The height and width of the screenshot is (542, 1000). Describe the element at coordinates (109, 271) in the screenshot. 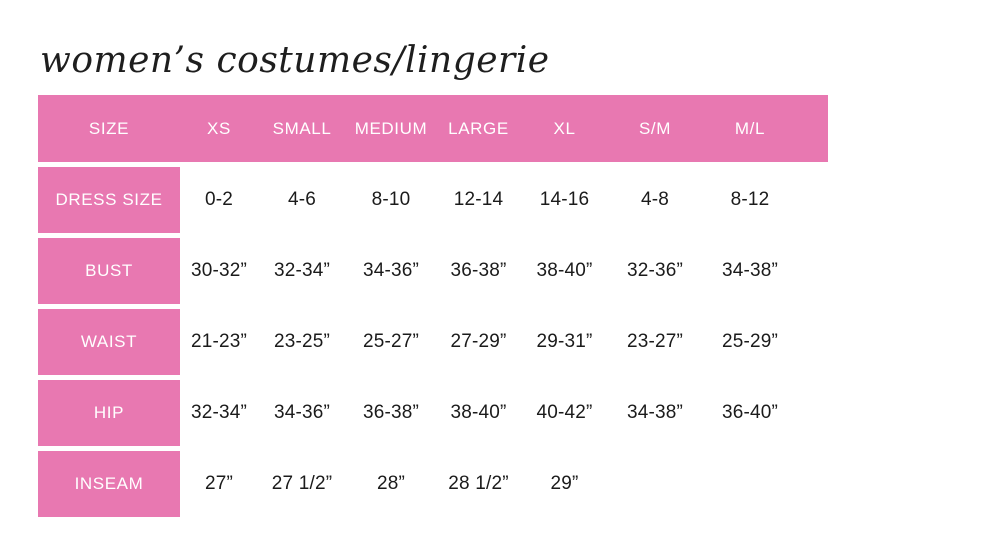

I see `row-label-bust: BUST` at that location.